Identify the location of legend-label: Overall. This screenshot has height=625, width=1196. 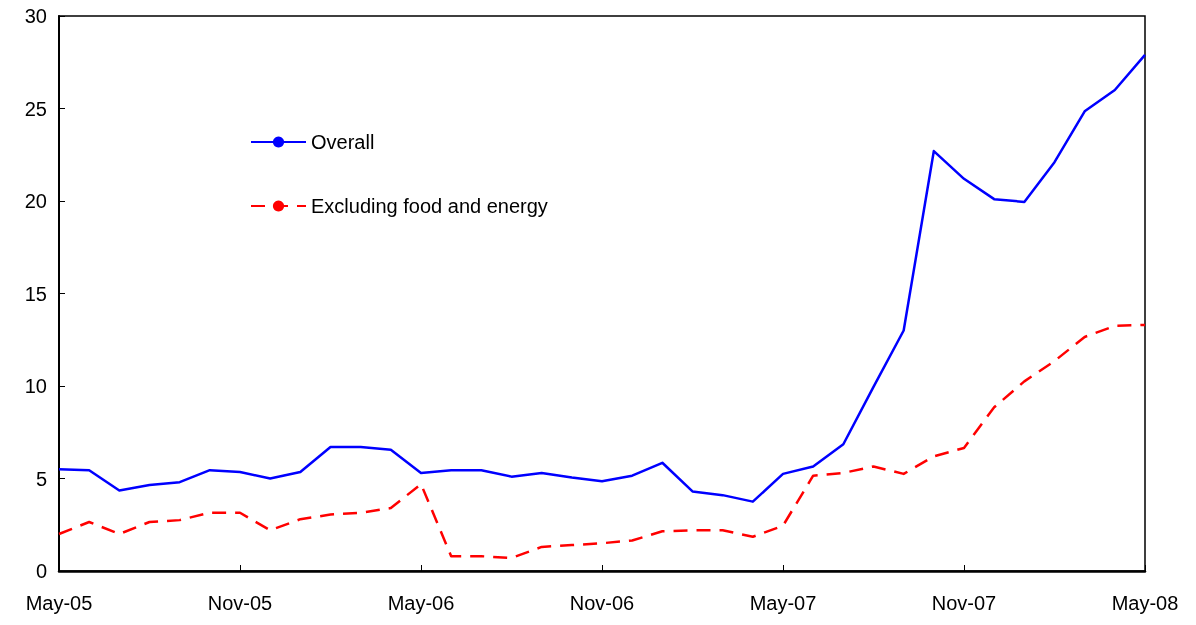
(343, 142).